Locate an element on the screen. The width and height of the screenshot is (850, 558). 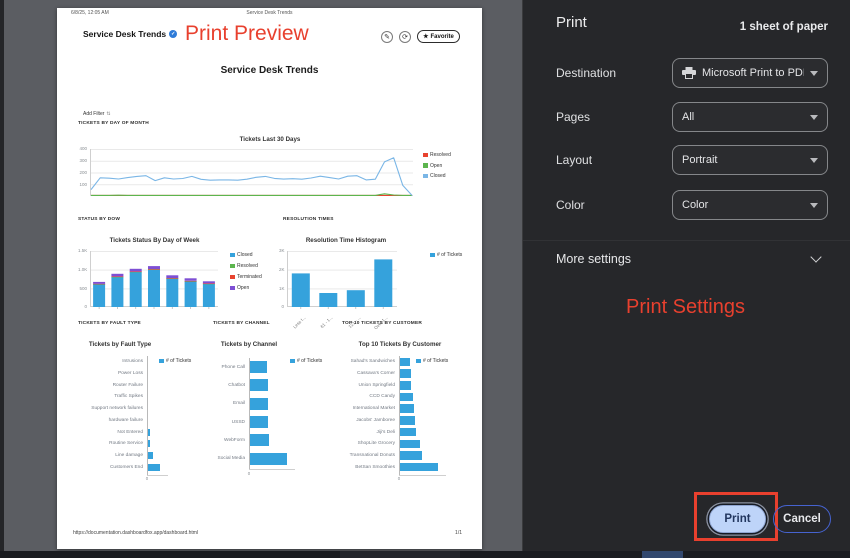
pages-value: All is located at coordinates (688, 117).